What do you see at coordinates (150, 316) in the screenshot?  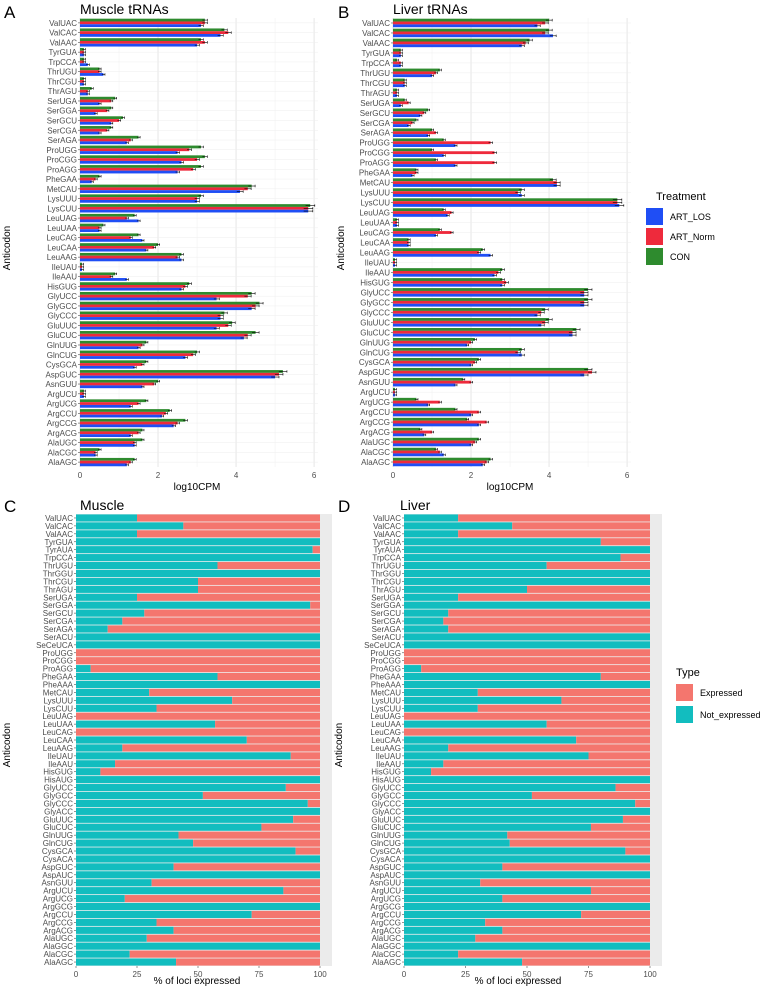 I see `bar-art-norm-glyccc` at bounding box center [150, 316].